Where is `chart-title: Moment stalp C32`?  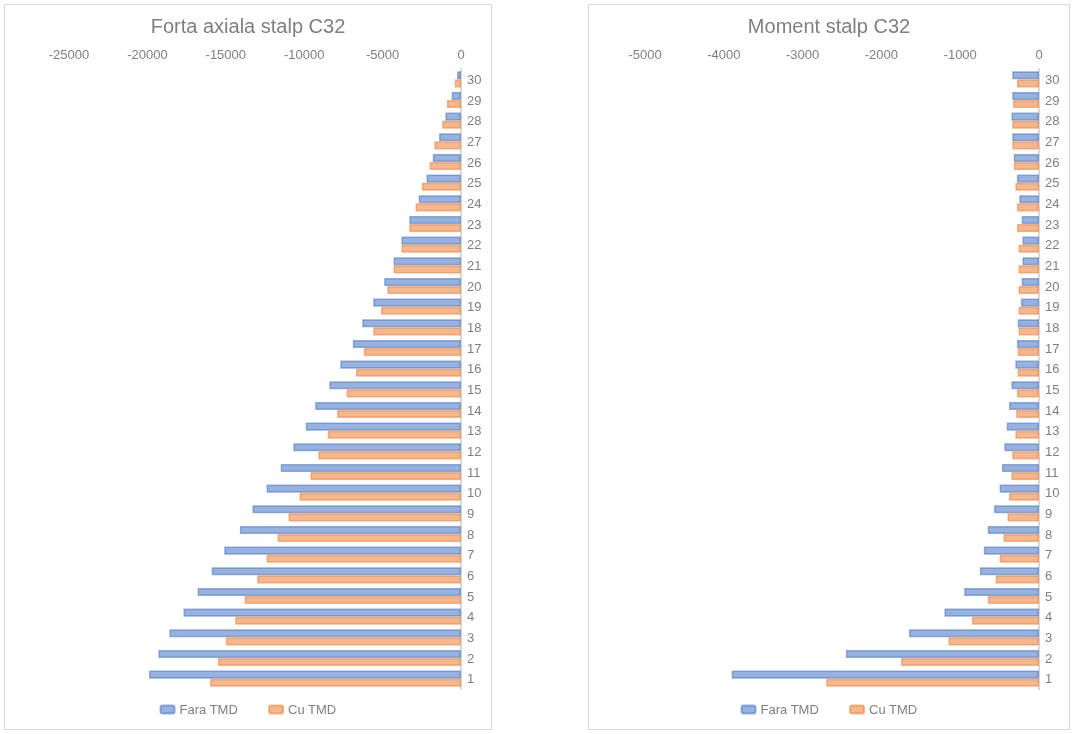 chart-title: Moment stalp C32 is located at coordinates (829, 26).